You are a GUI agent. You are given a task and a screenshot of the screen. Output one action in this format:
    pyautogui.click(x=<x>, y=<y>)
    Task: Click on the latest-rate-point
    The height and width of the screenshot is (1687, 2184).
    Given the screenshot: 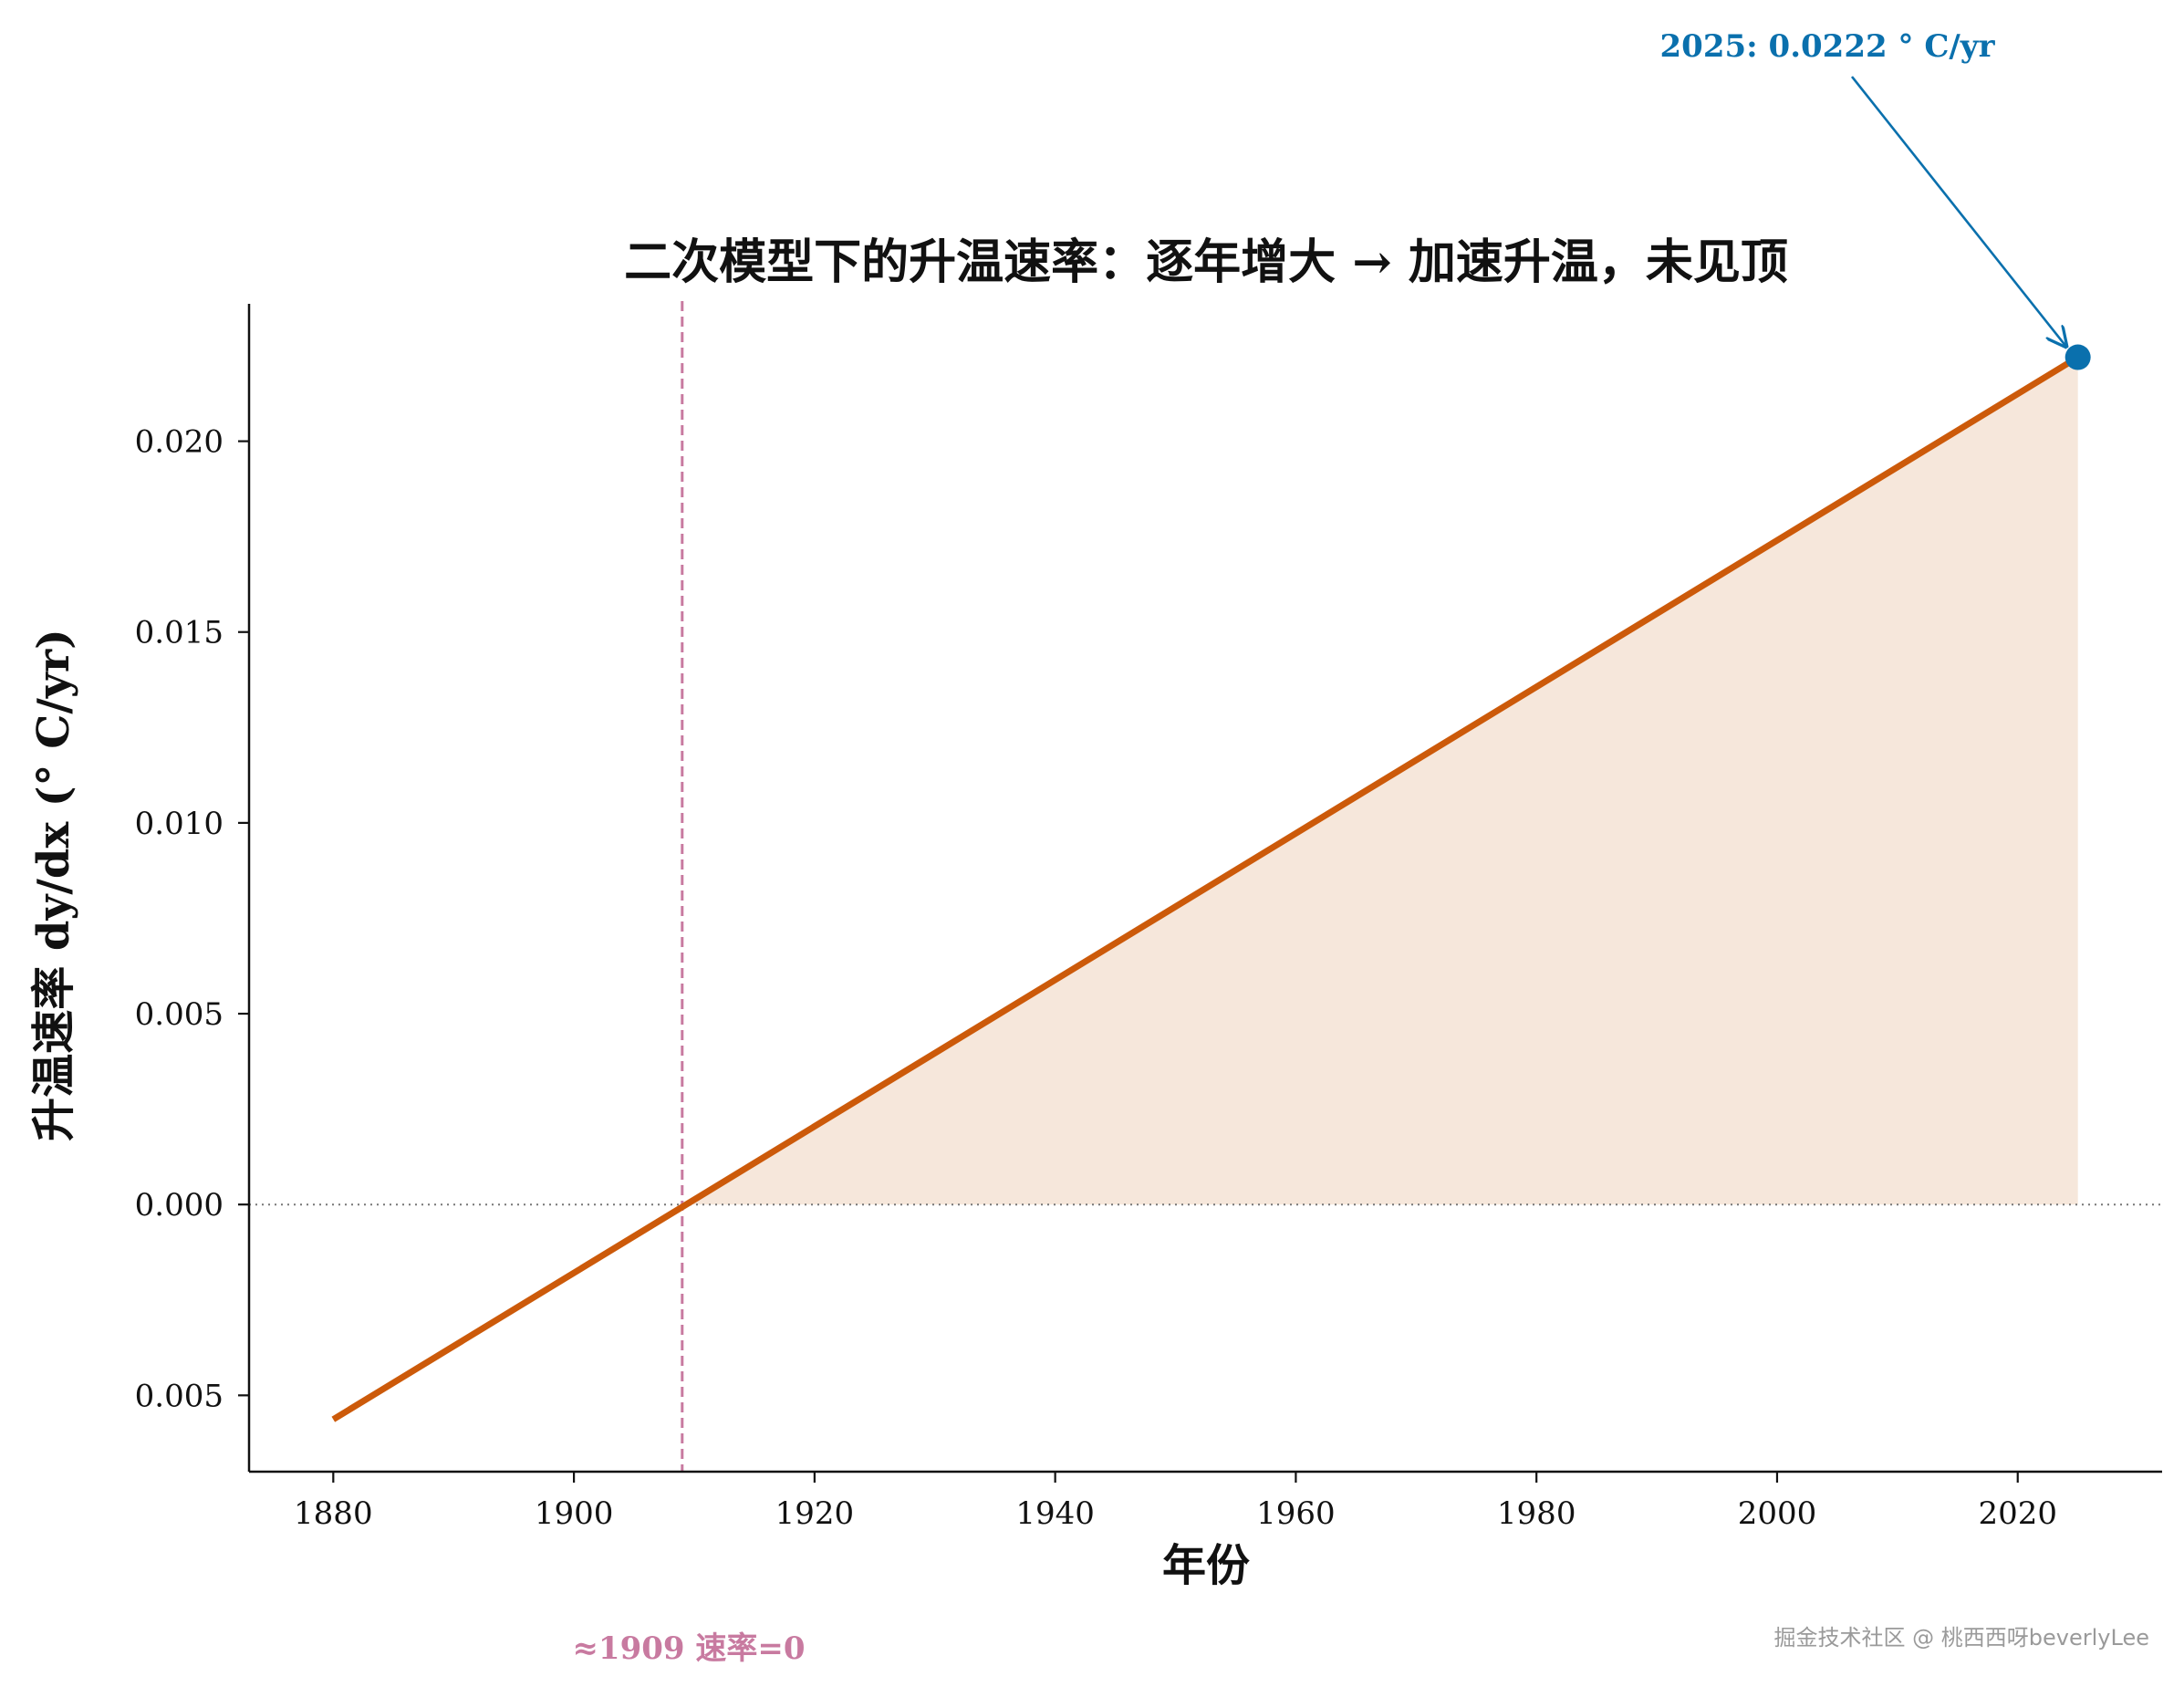 What is the action you would take?
    pyautogui.click(x=2077, y=357)
    